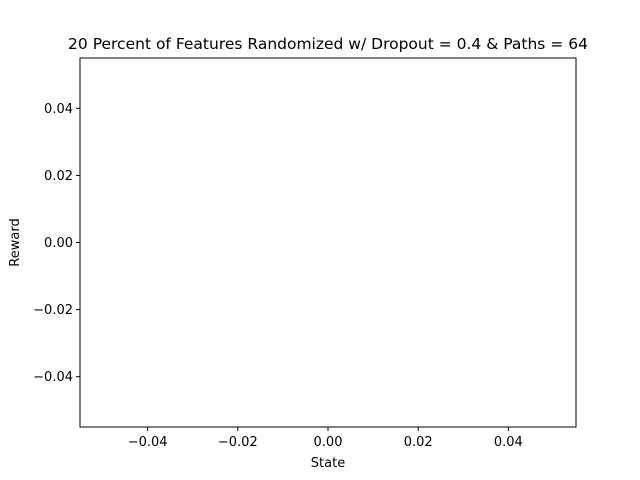 Image resolution: width=640 pixels, height=480 pixels. I want to click on y-tick-label: 0.00, so click(58, 243).